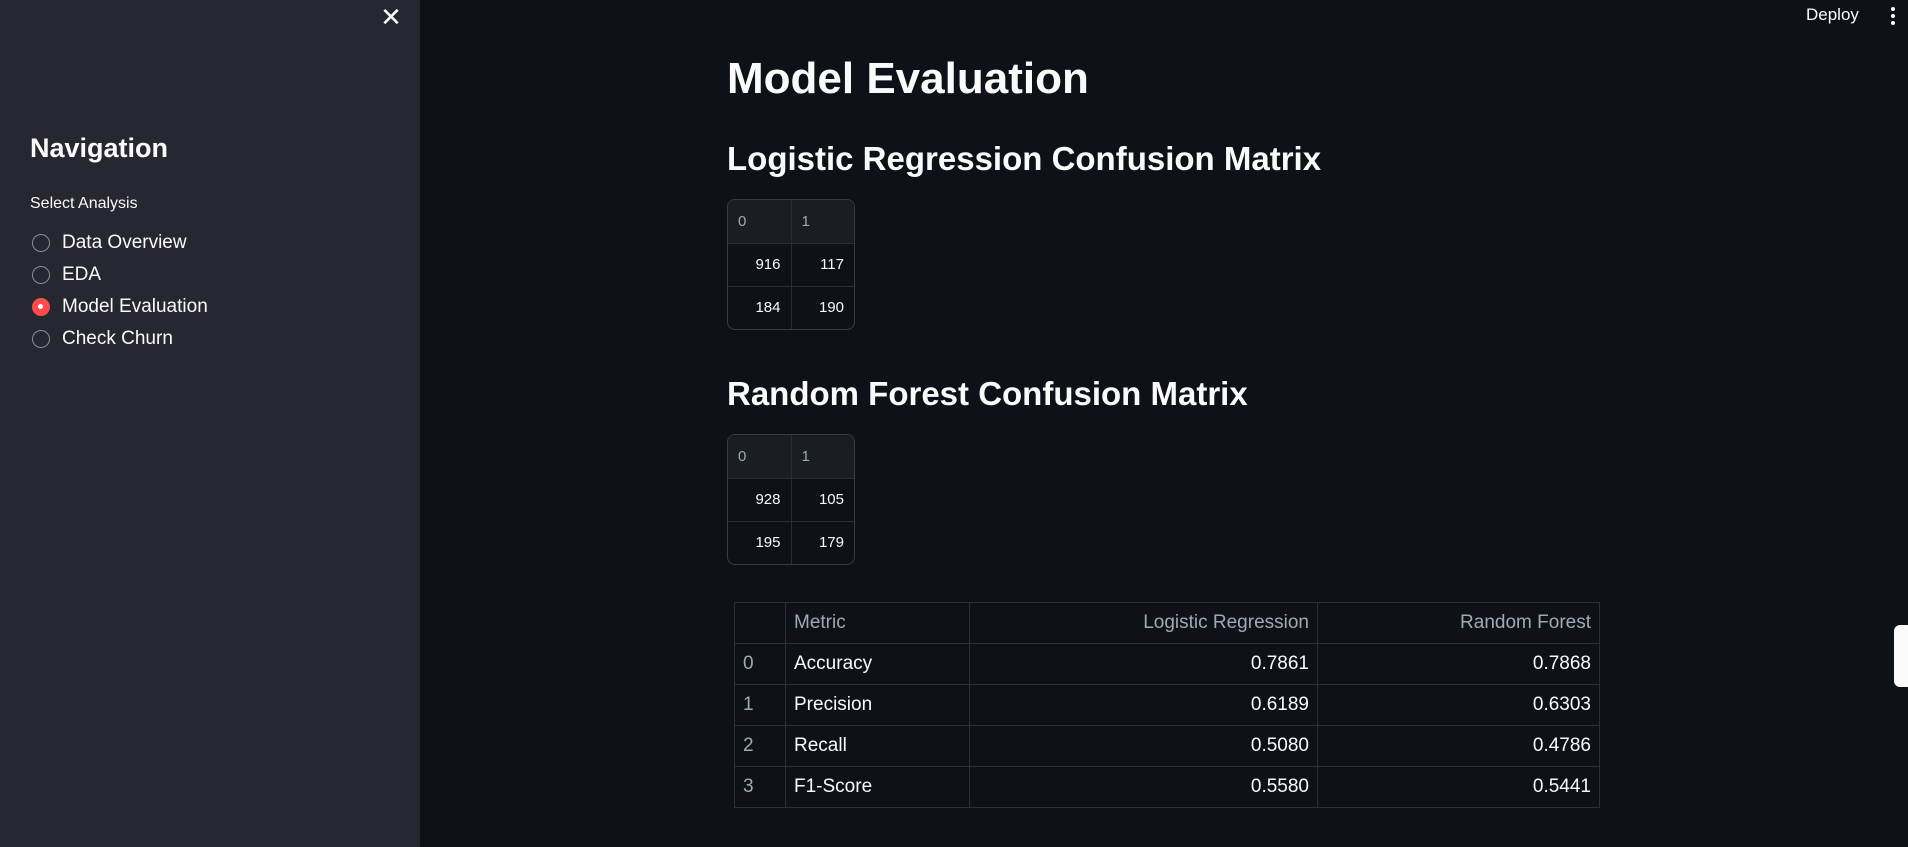  I want to click on table-cell: 0.6303, so click(1458, 705).